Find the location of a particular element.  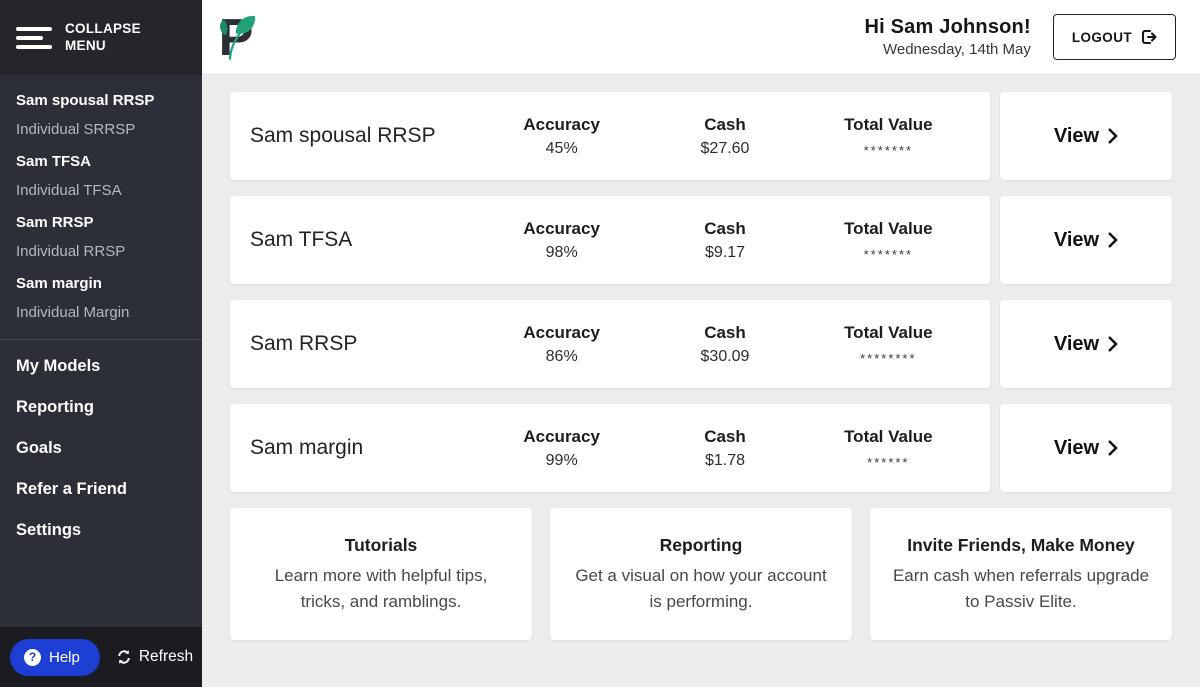

greeting-block: Hi Sam Johnson! Wednesday, 14th May is located at coordinates (947, 37).